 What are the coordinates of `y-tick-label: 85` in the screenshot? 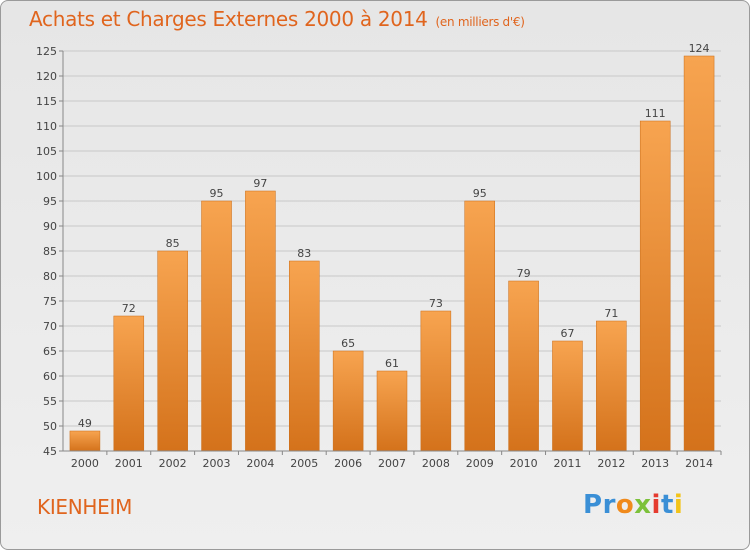 It's located at (50, 251).